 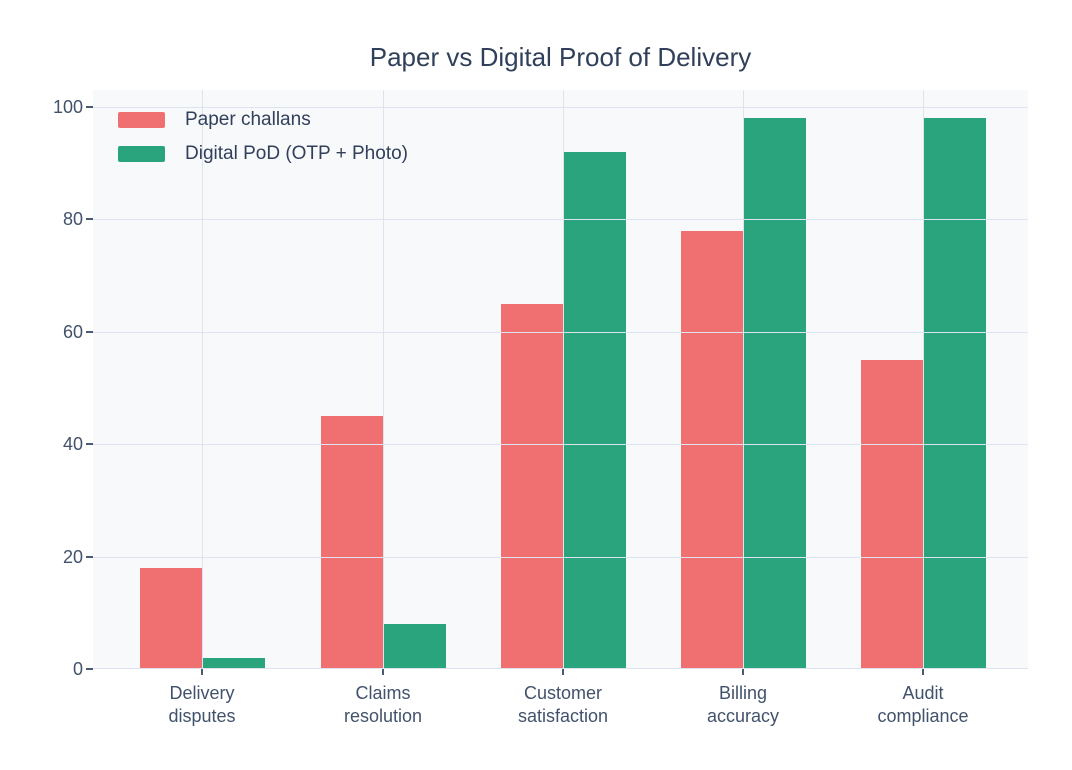 What do you see at coordinates (77, 669) in the screenshot?
I see `y-tick-label-0: 0` at bounding box center [77, 669].